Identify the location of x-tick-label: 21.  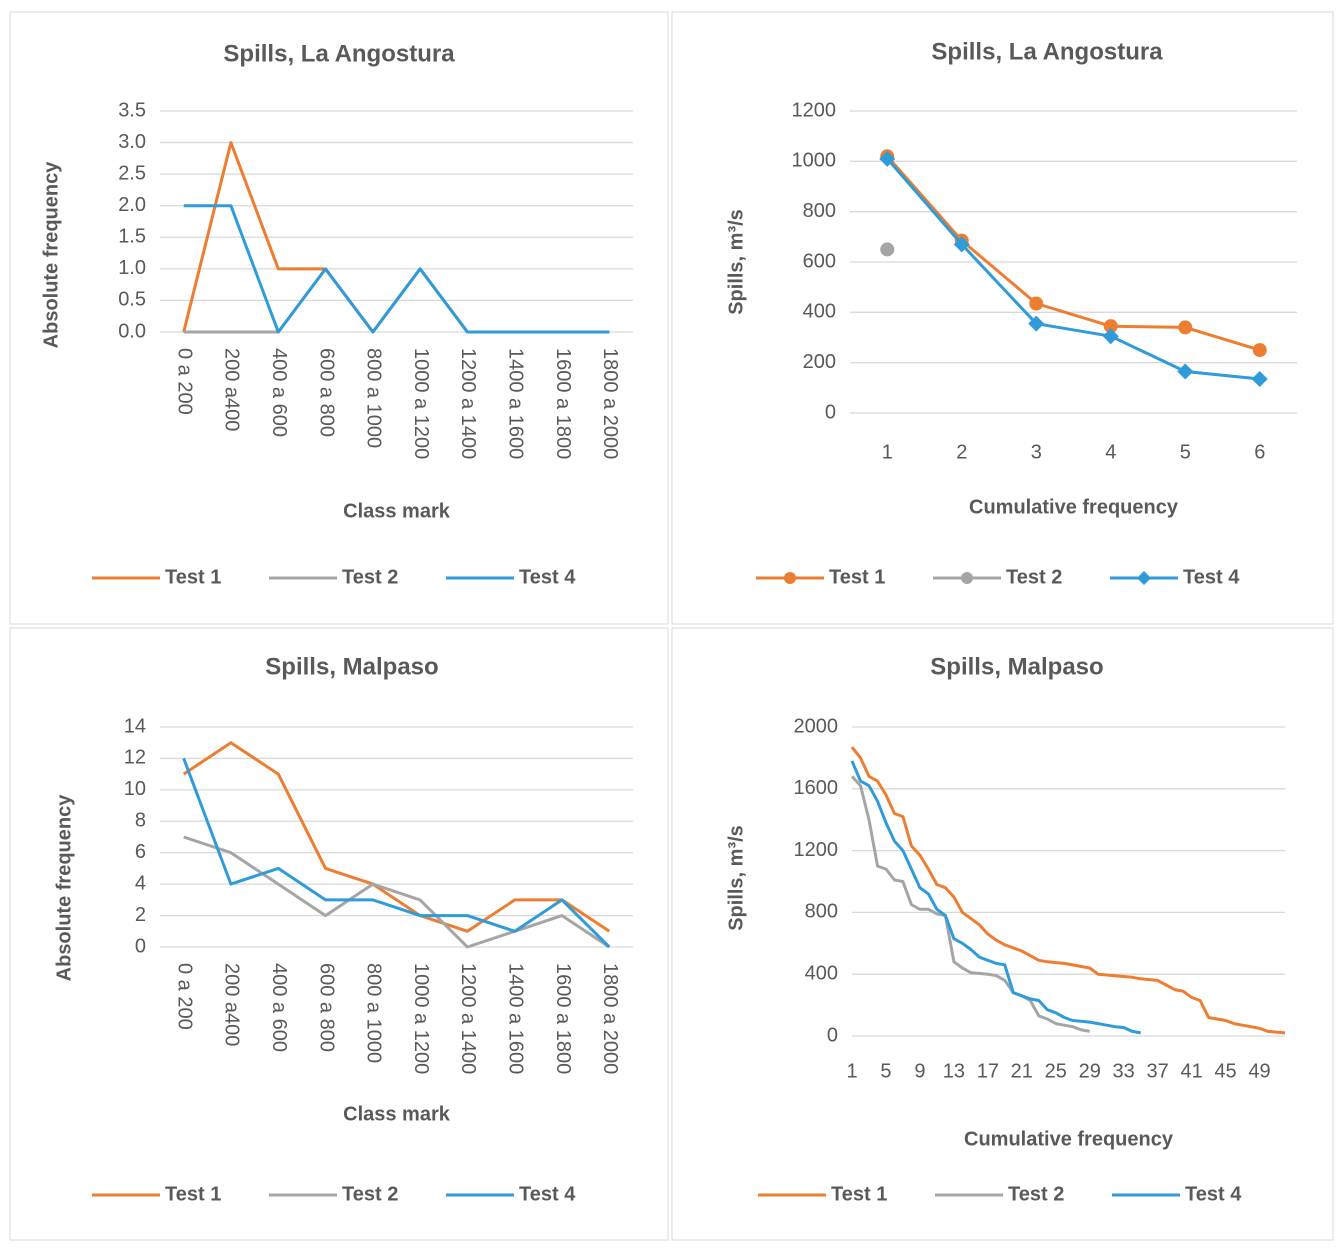
(1022, 1071).